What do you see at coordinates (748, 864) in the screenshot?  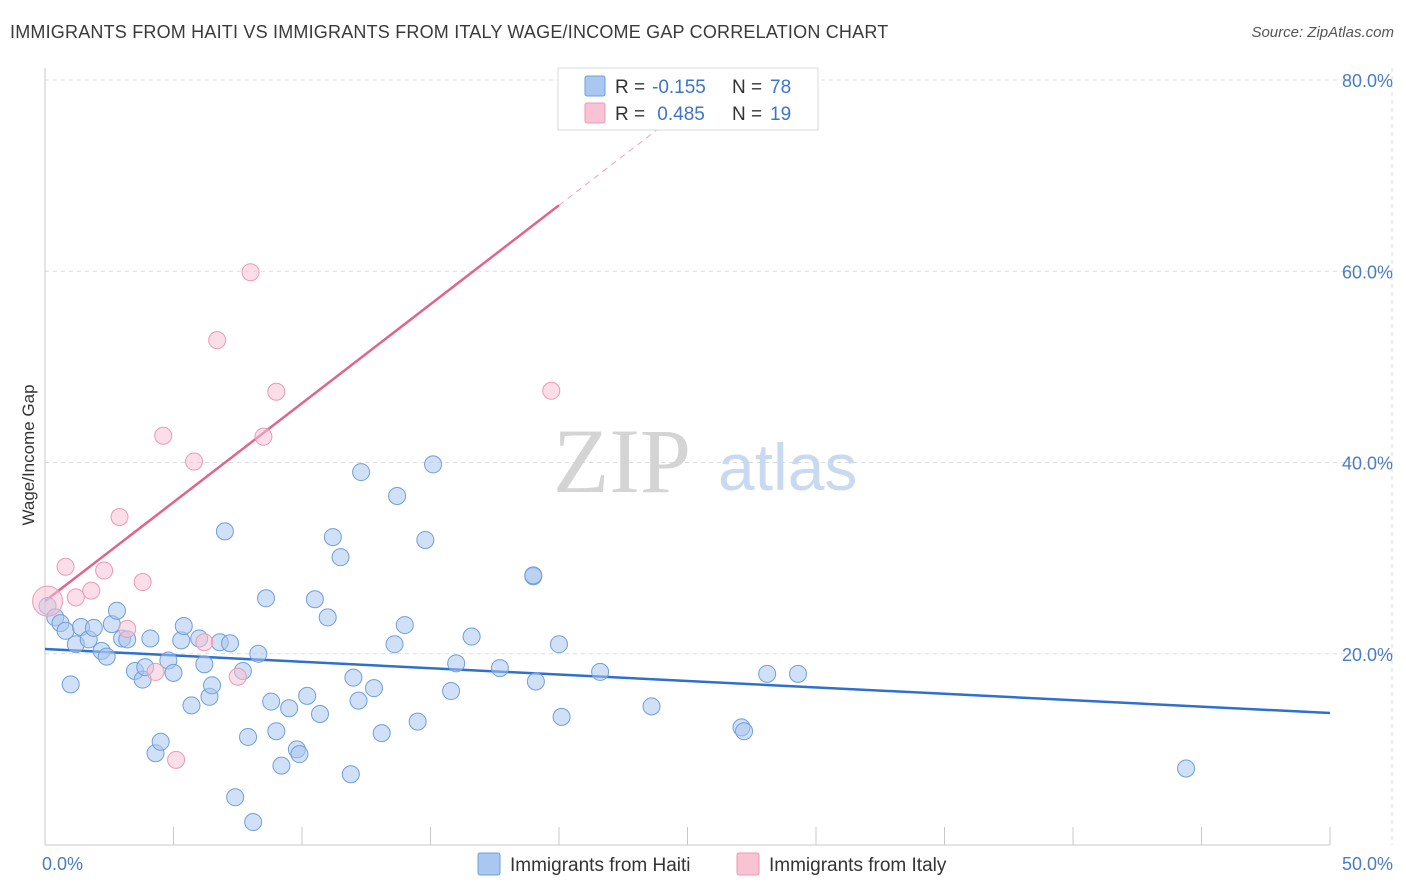 I see `series-swatch-italy` at bounding box center [748, 864].